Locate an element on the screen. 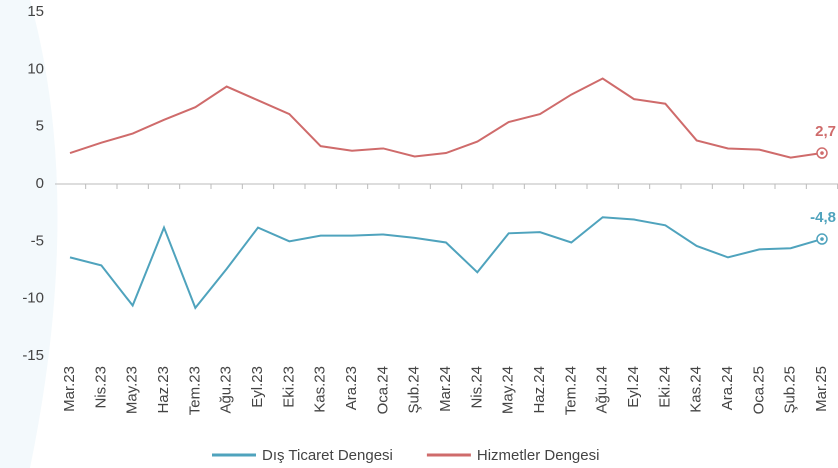 The width and height of the screenshot is (838, 468). x-tick-label: Kas.24 is located at coordinates (696, 389).